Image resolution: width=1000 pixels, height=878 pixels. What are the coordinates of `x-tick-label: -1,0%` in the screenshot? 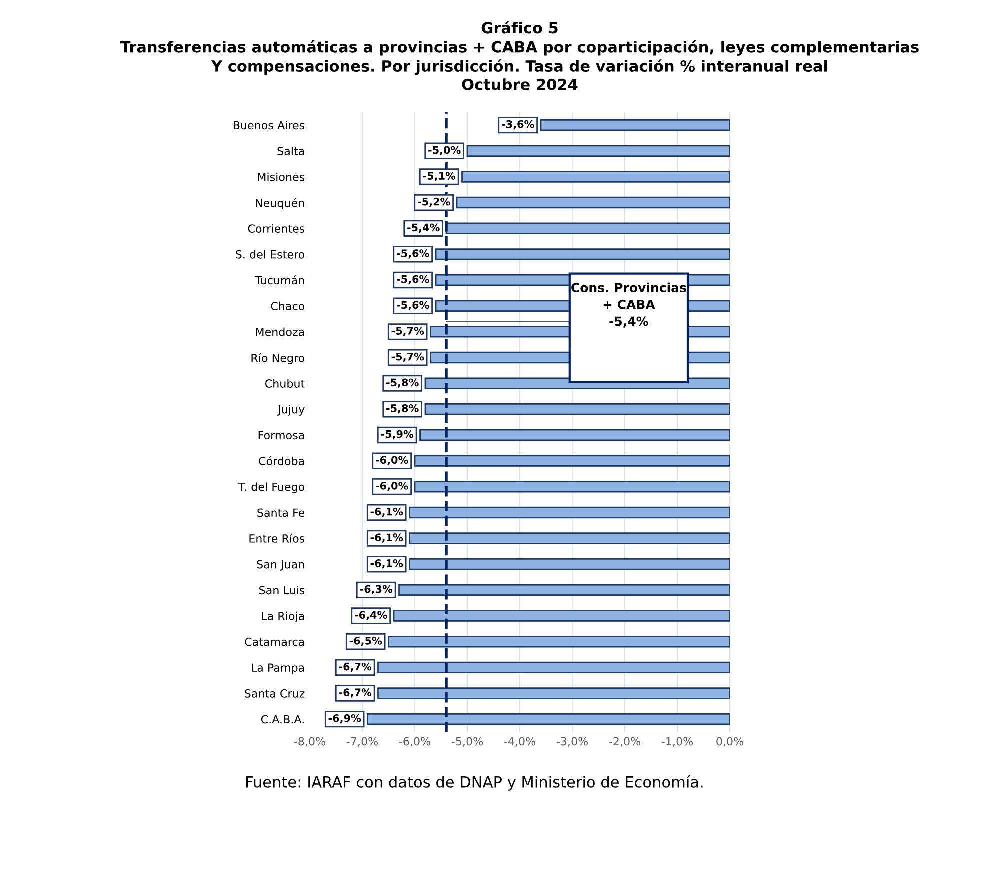 It's located at (678, 742).